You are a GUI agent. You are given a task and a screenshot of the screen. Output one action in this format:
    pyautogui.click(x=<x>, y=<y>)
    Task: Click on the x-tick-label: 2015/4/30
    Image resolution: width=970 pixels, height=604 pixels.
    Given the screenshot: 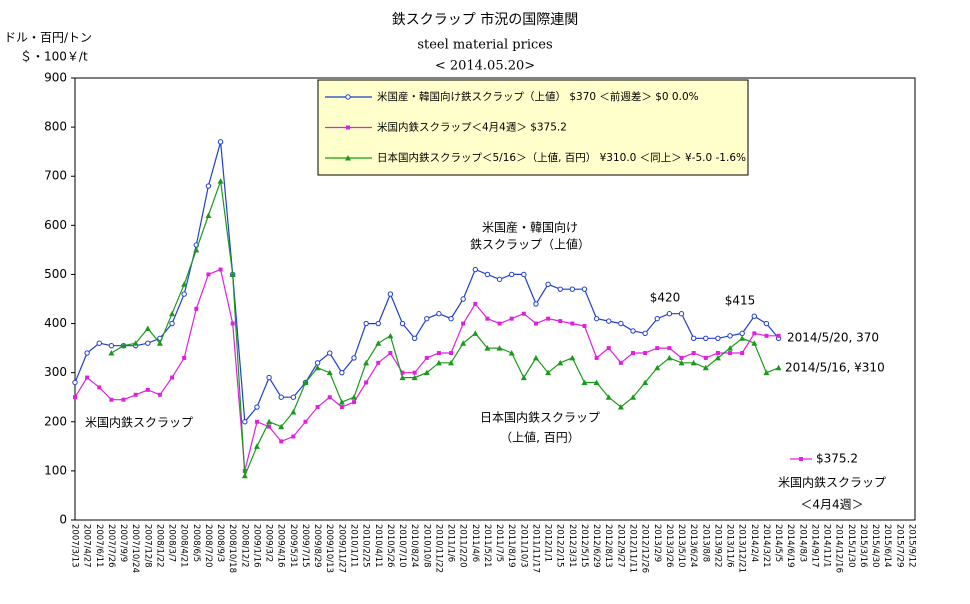 What is the action you would take?
    pyautogui.click(x=875, y=546)
    